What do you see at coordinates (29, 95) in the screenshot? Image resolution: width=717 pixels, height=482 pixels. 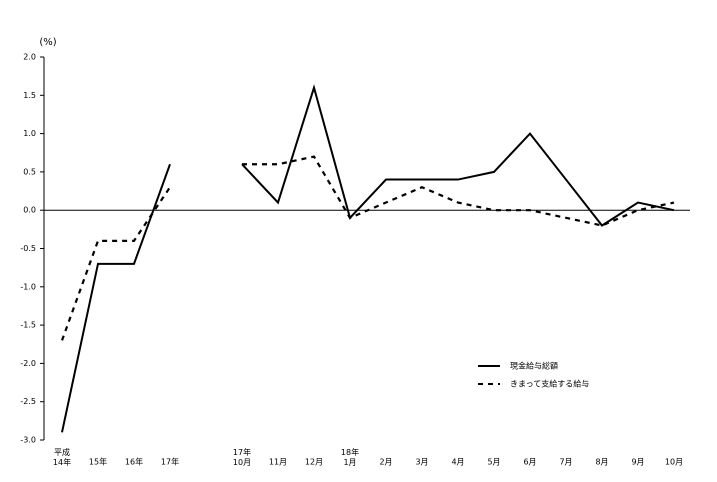 I see `y-tick-label: 1.5` at bounding box center [29, 95].